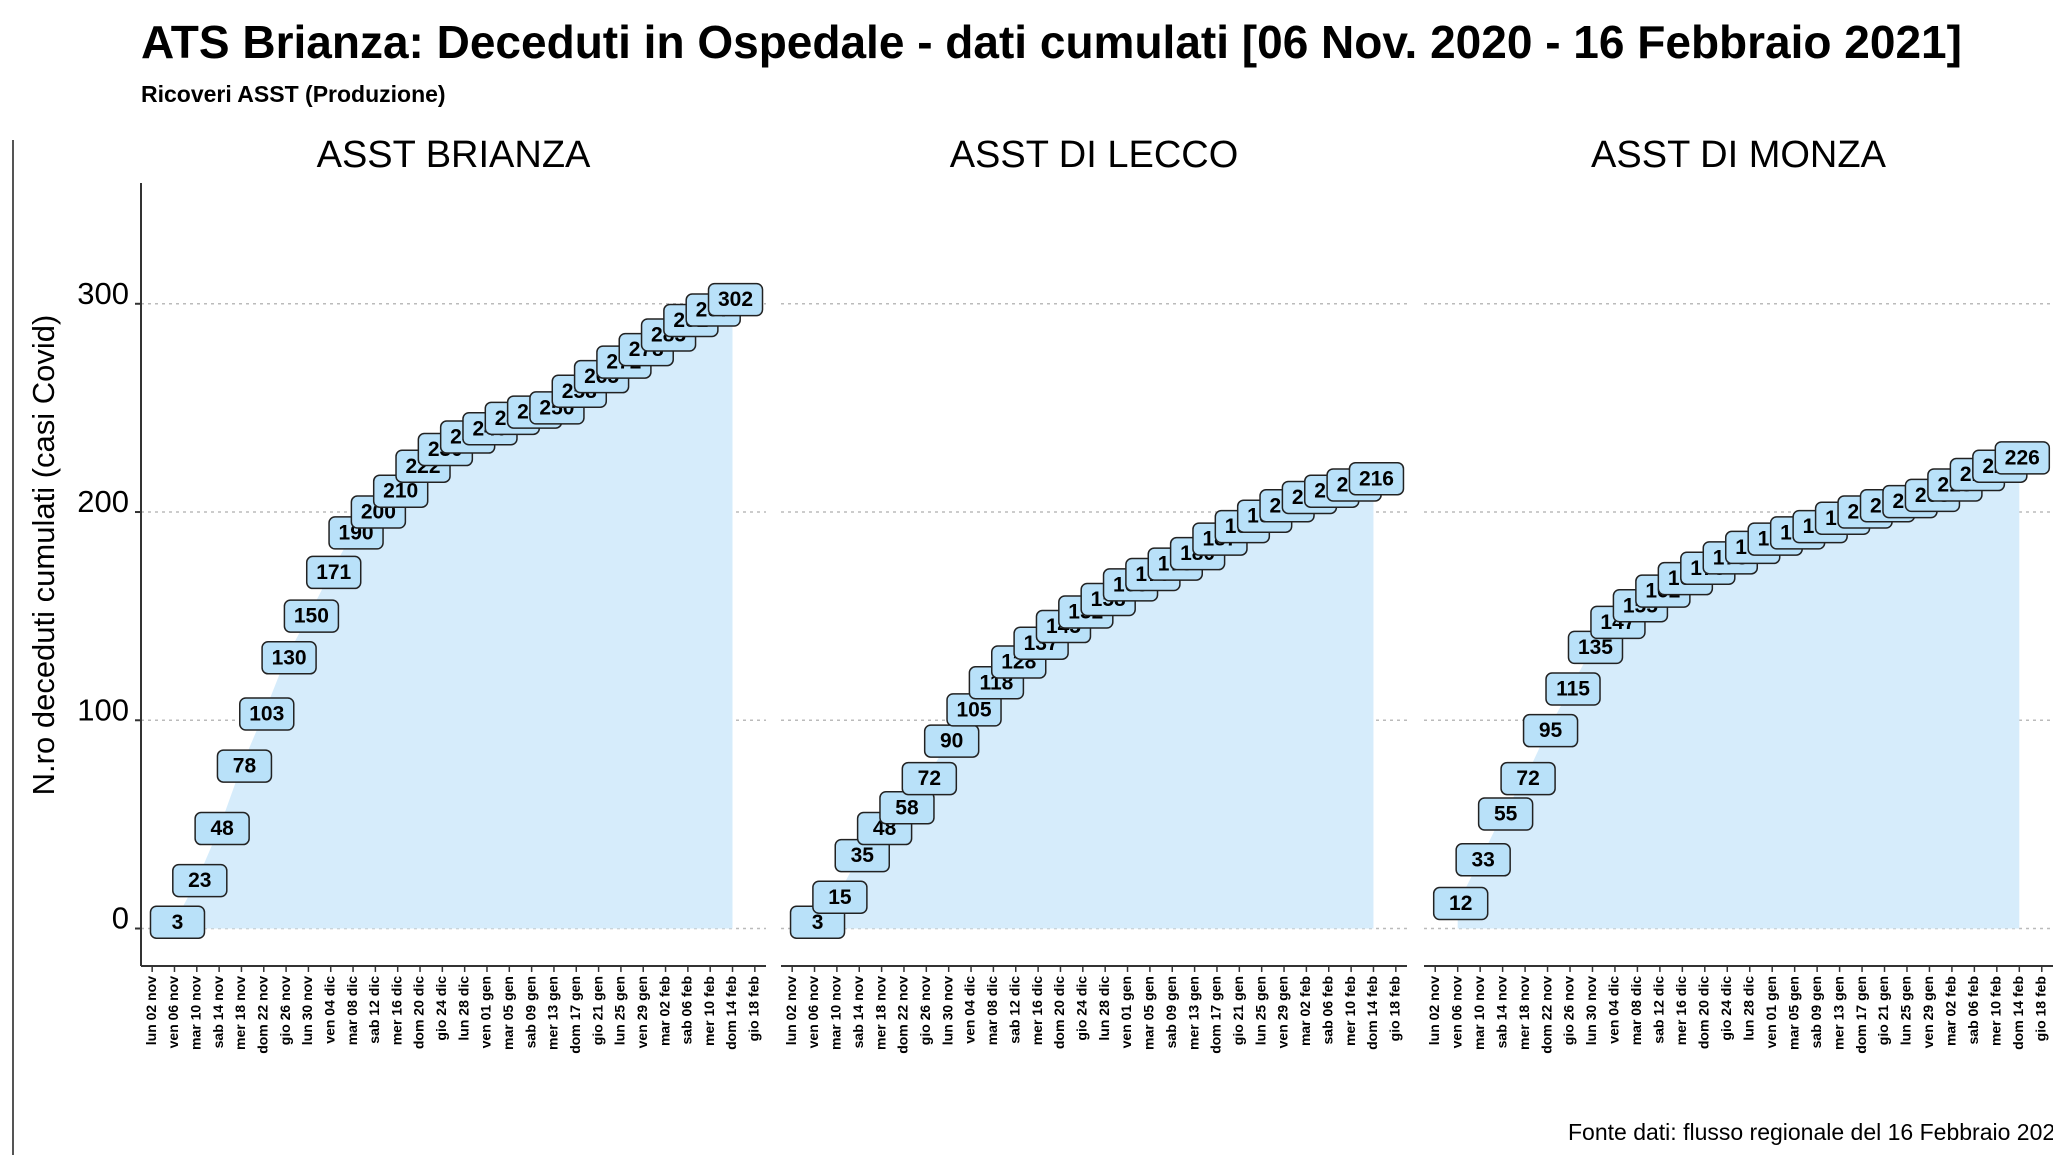 The width and height of the screenshot is (2053, 1155). What do you see at coordinates (1595, 647) in the screenshot?
I see `data-label: 135` at bounding box center [1595, 647].